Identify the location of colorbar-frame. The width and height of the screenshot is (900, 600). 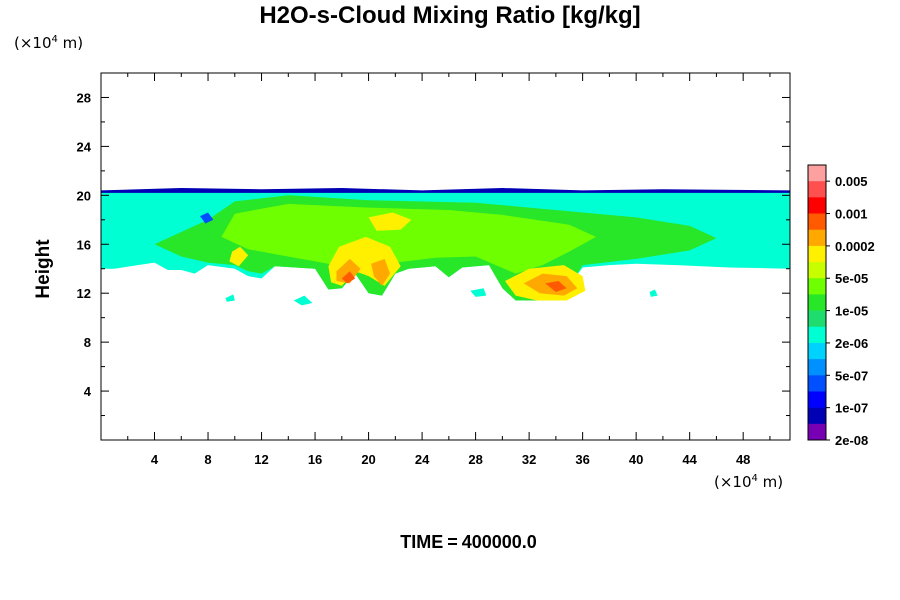
(817, 302).